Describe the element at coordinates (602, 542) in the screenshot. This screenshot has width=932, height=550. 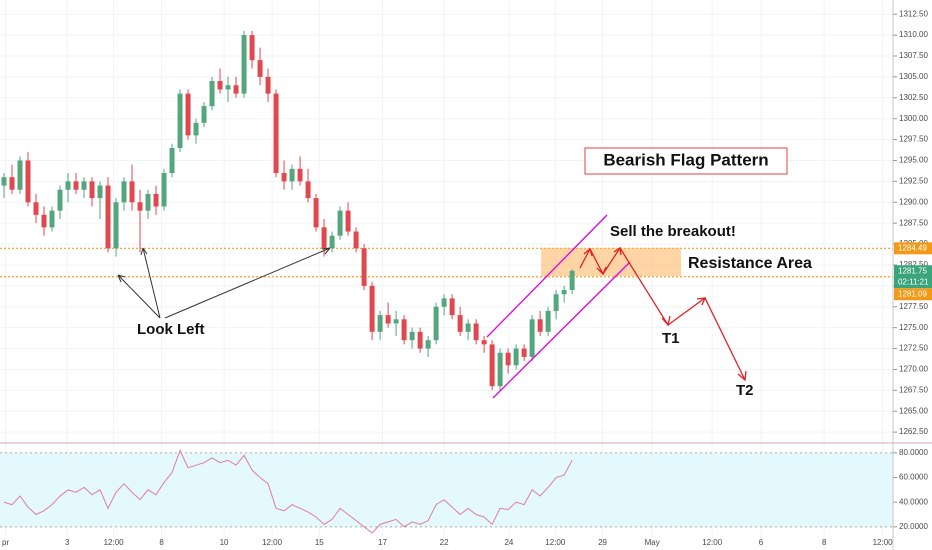
I see `x-tick-label: 29` at that location.